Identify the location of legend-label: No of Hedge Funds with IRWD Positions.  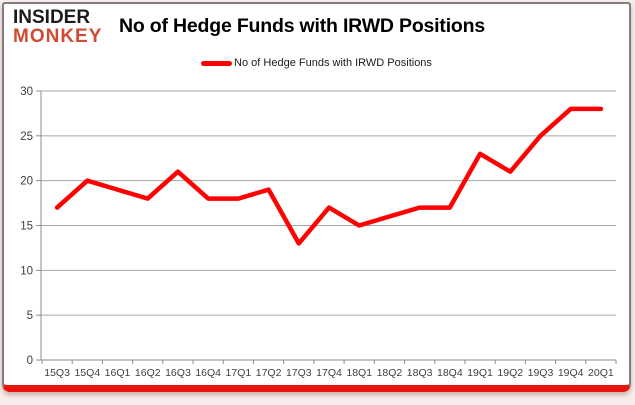
(333, 63).